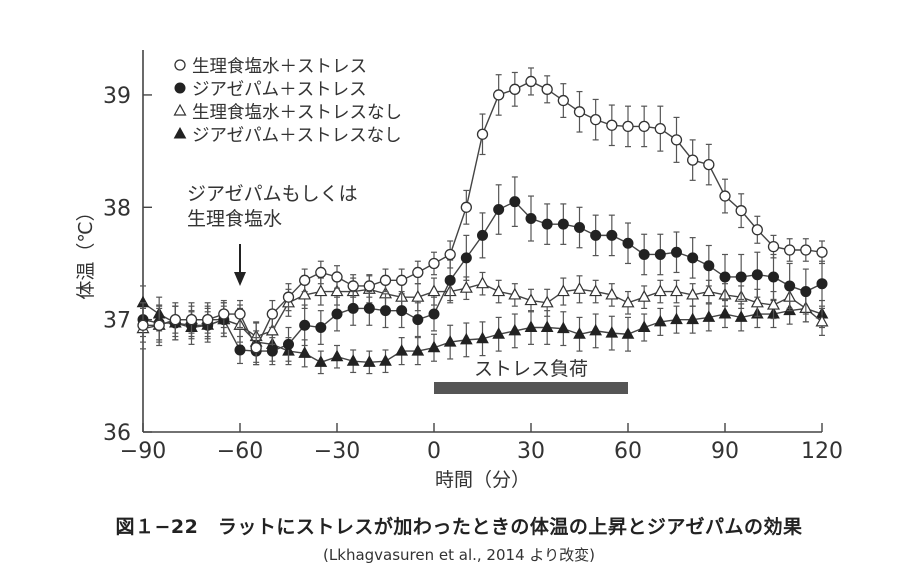  I want to click on injection-label-line: 生理食塩水, so click(234, 219).